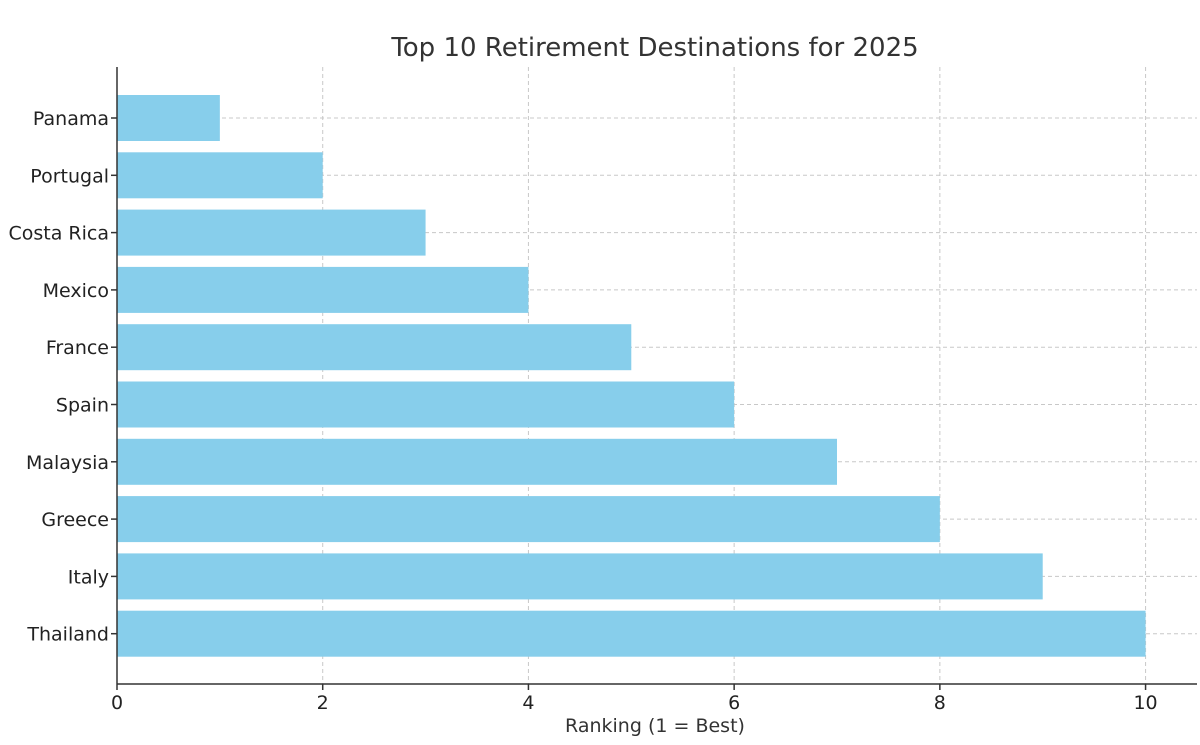  What do you see at coordinates (117, 703) in the screenshot?
I see `x-tick-label: 0` at bounding box center [117, 703].